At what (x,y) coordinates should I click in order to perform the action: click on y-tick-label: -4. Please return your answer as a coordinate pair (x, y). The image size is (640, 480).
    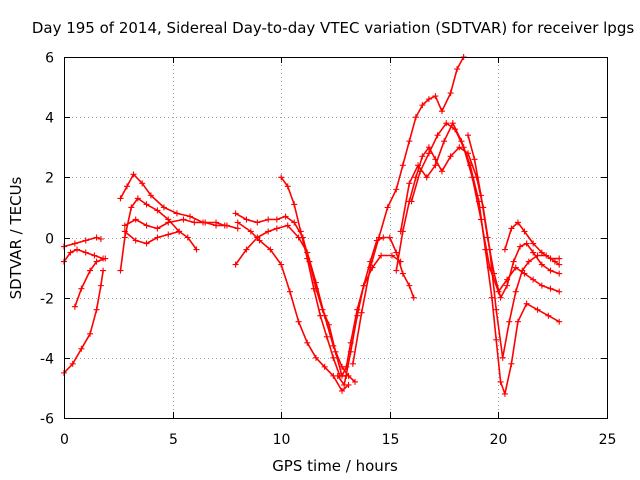
    Looking at the image, I should click on (47, 360).